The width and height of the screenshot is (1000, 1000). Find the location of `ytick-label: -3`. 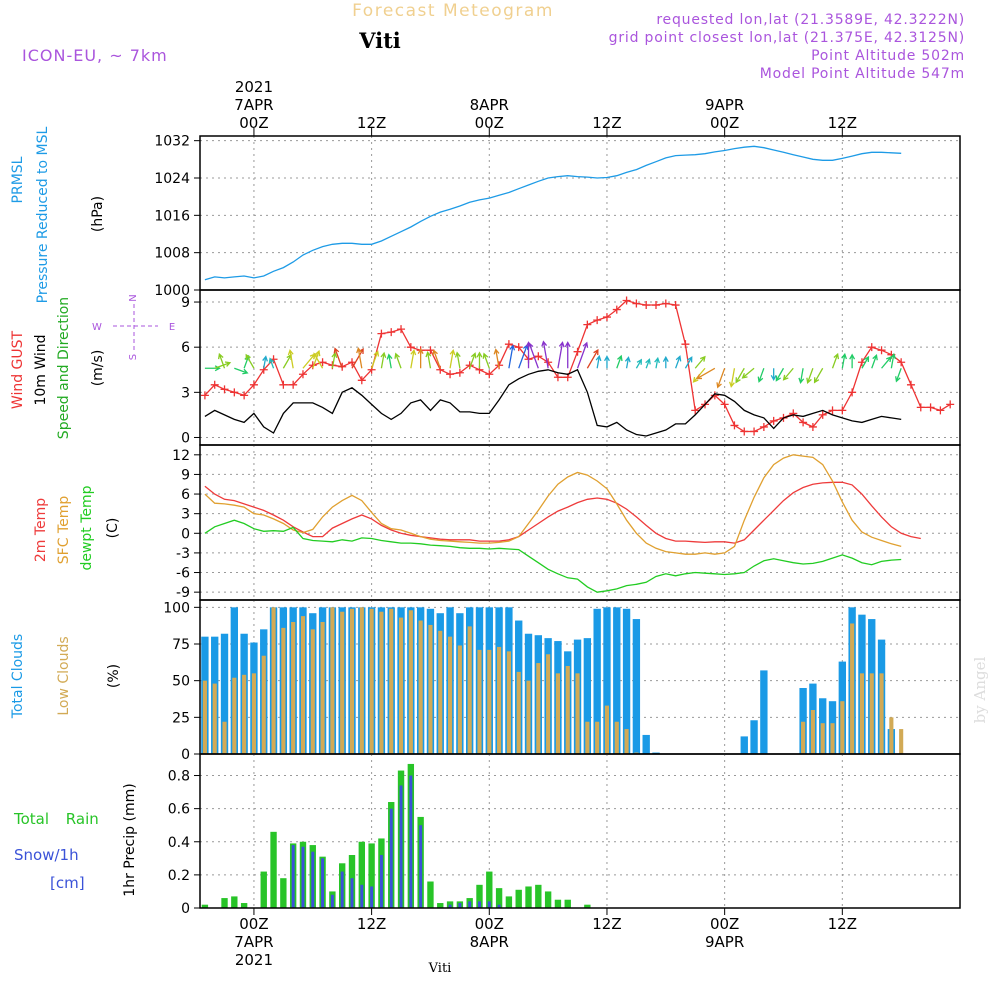

ytick-label: -3 is located at coordinates (183, 554).